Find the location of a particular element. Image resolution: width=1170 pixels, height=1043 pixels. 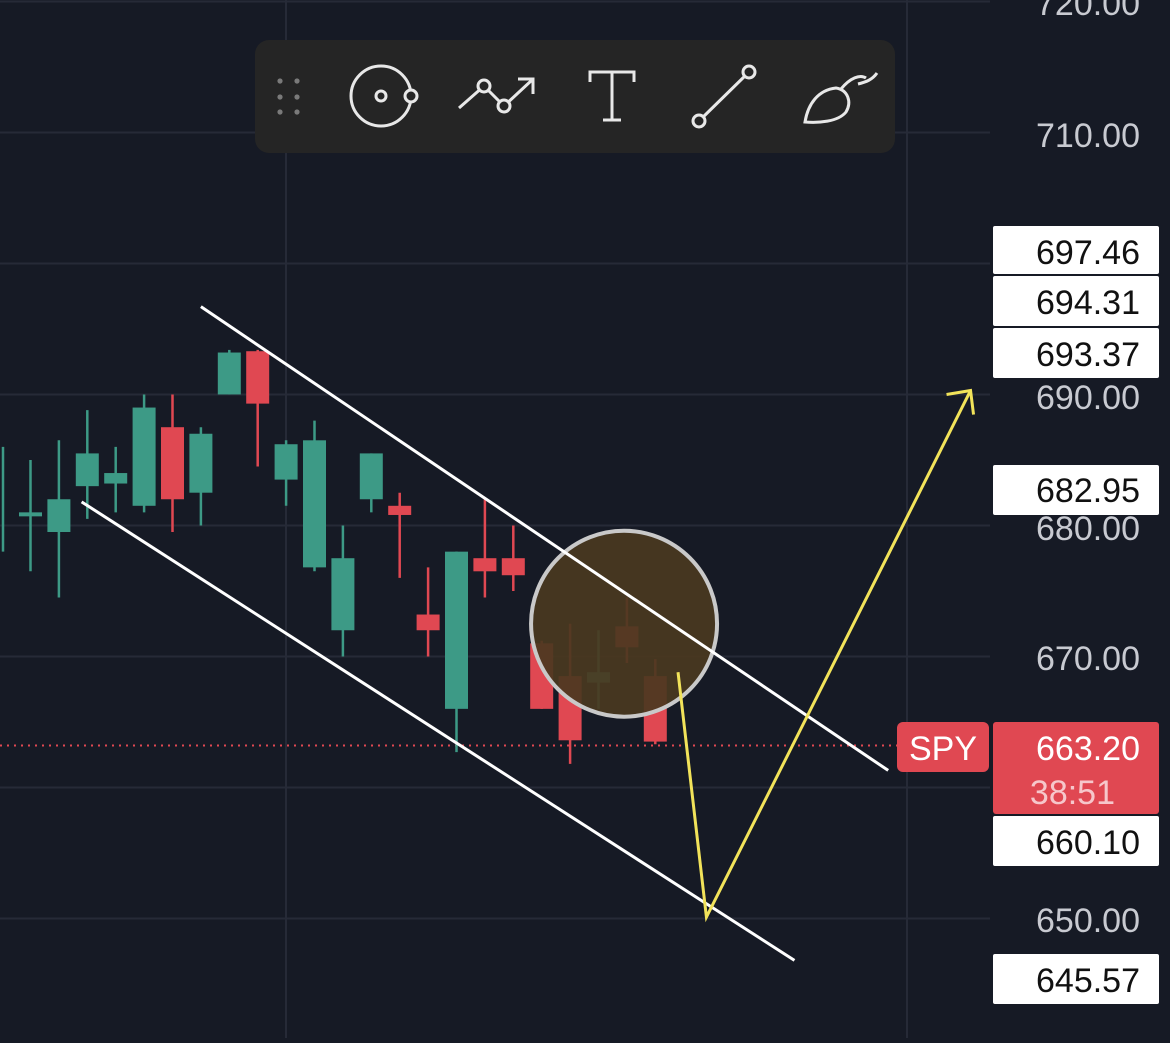

svg-text: 693.37 is located at coordinates (1088, 355).